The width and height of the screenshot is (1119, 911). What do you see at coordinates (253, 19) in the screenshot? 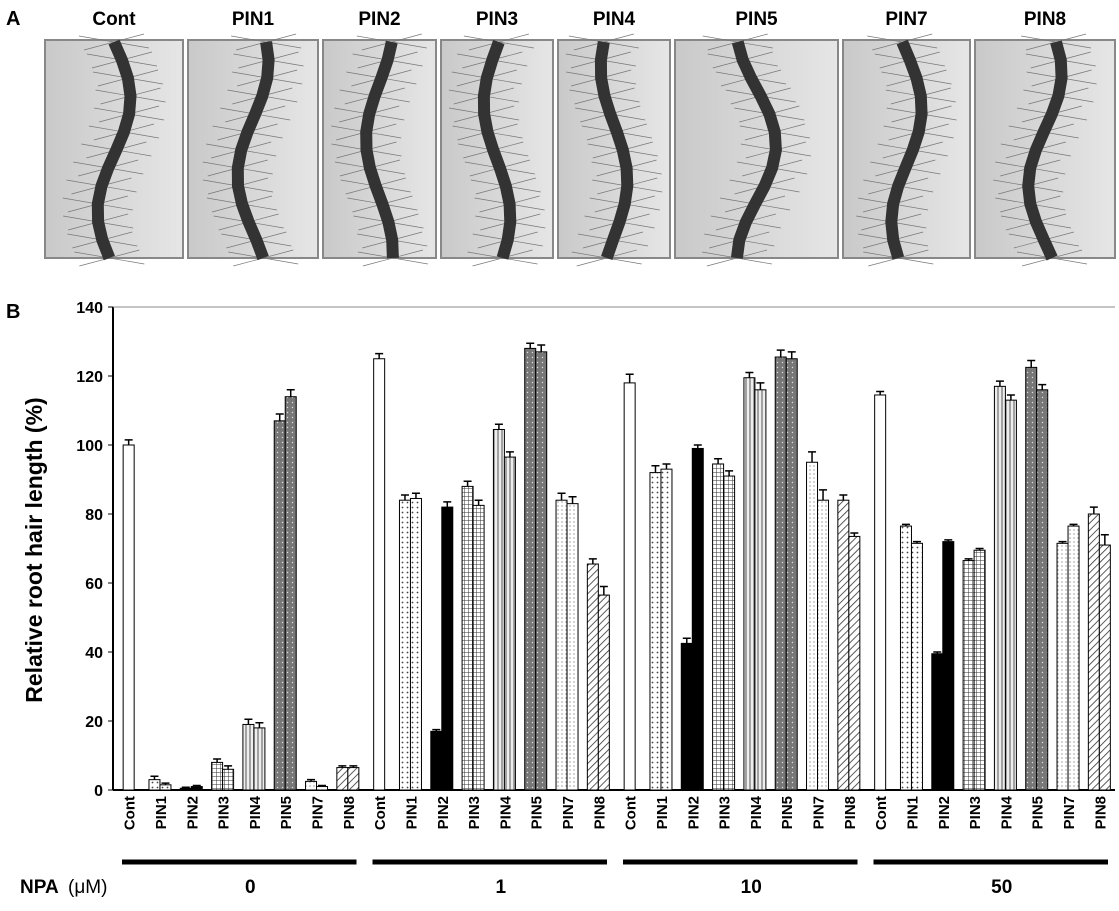
I see `image-title: PIN1` at bounding box center [253, 19].